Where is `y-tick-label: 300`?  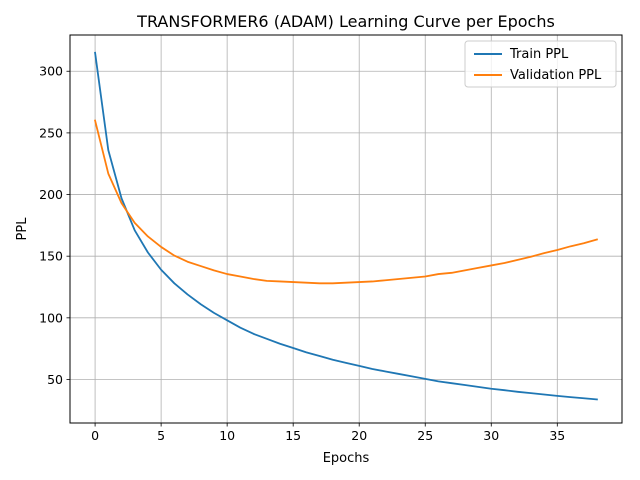 y-tick-label: 300 is located at coordinates (51, 71).